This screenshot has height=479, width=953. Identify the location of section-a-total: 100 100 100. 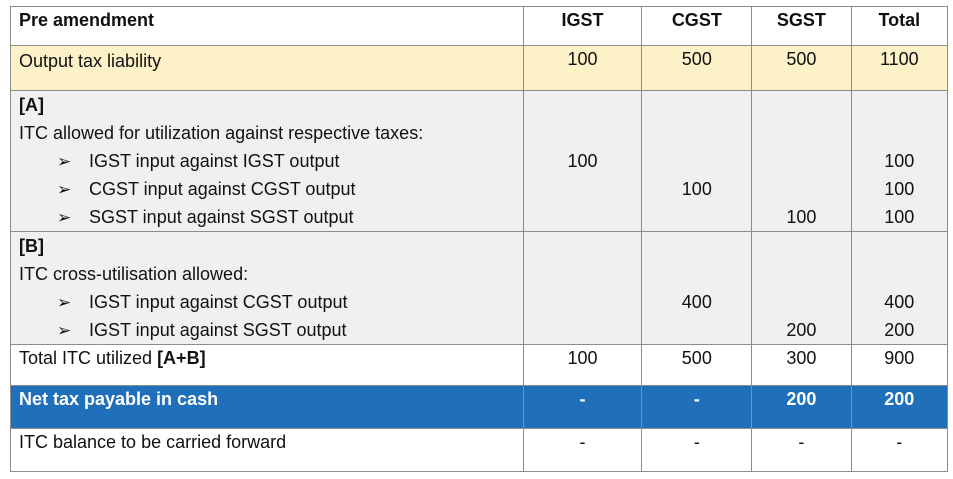
(899, 161).